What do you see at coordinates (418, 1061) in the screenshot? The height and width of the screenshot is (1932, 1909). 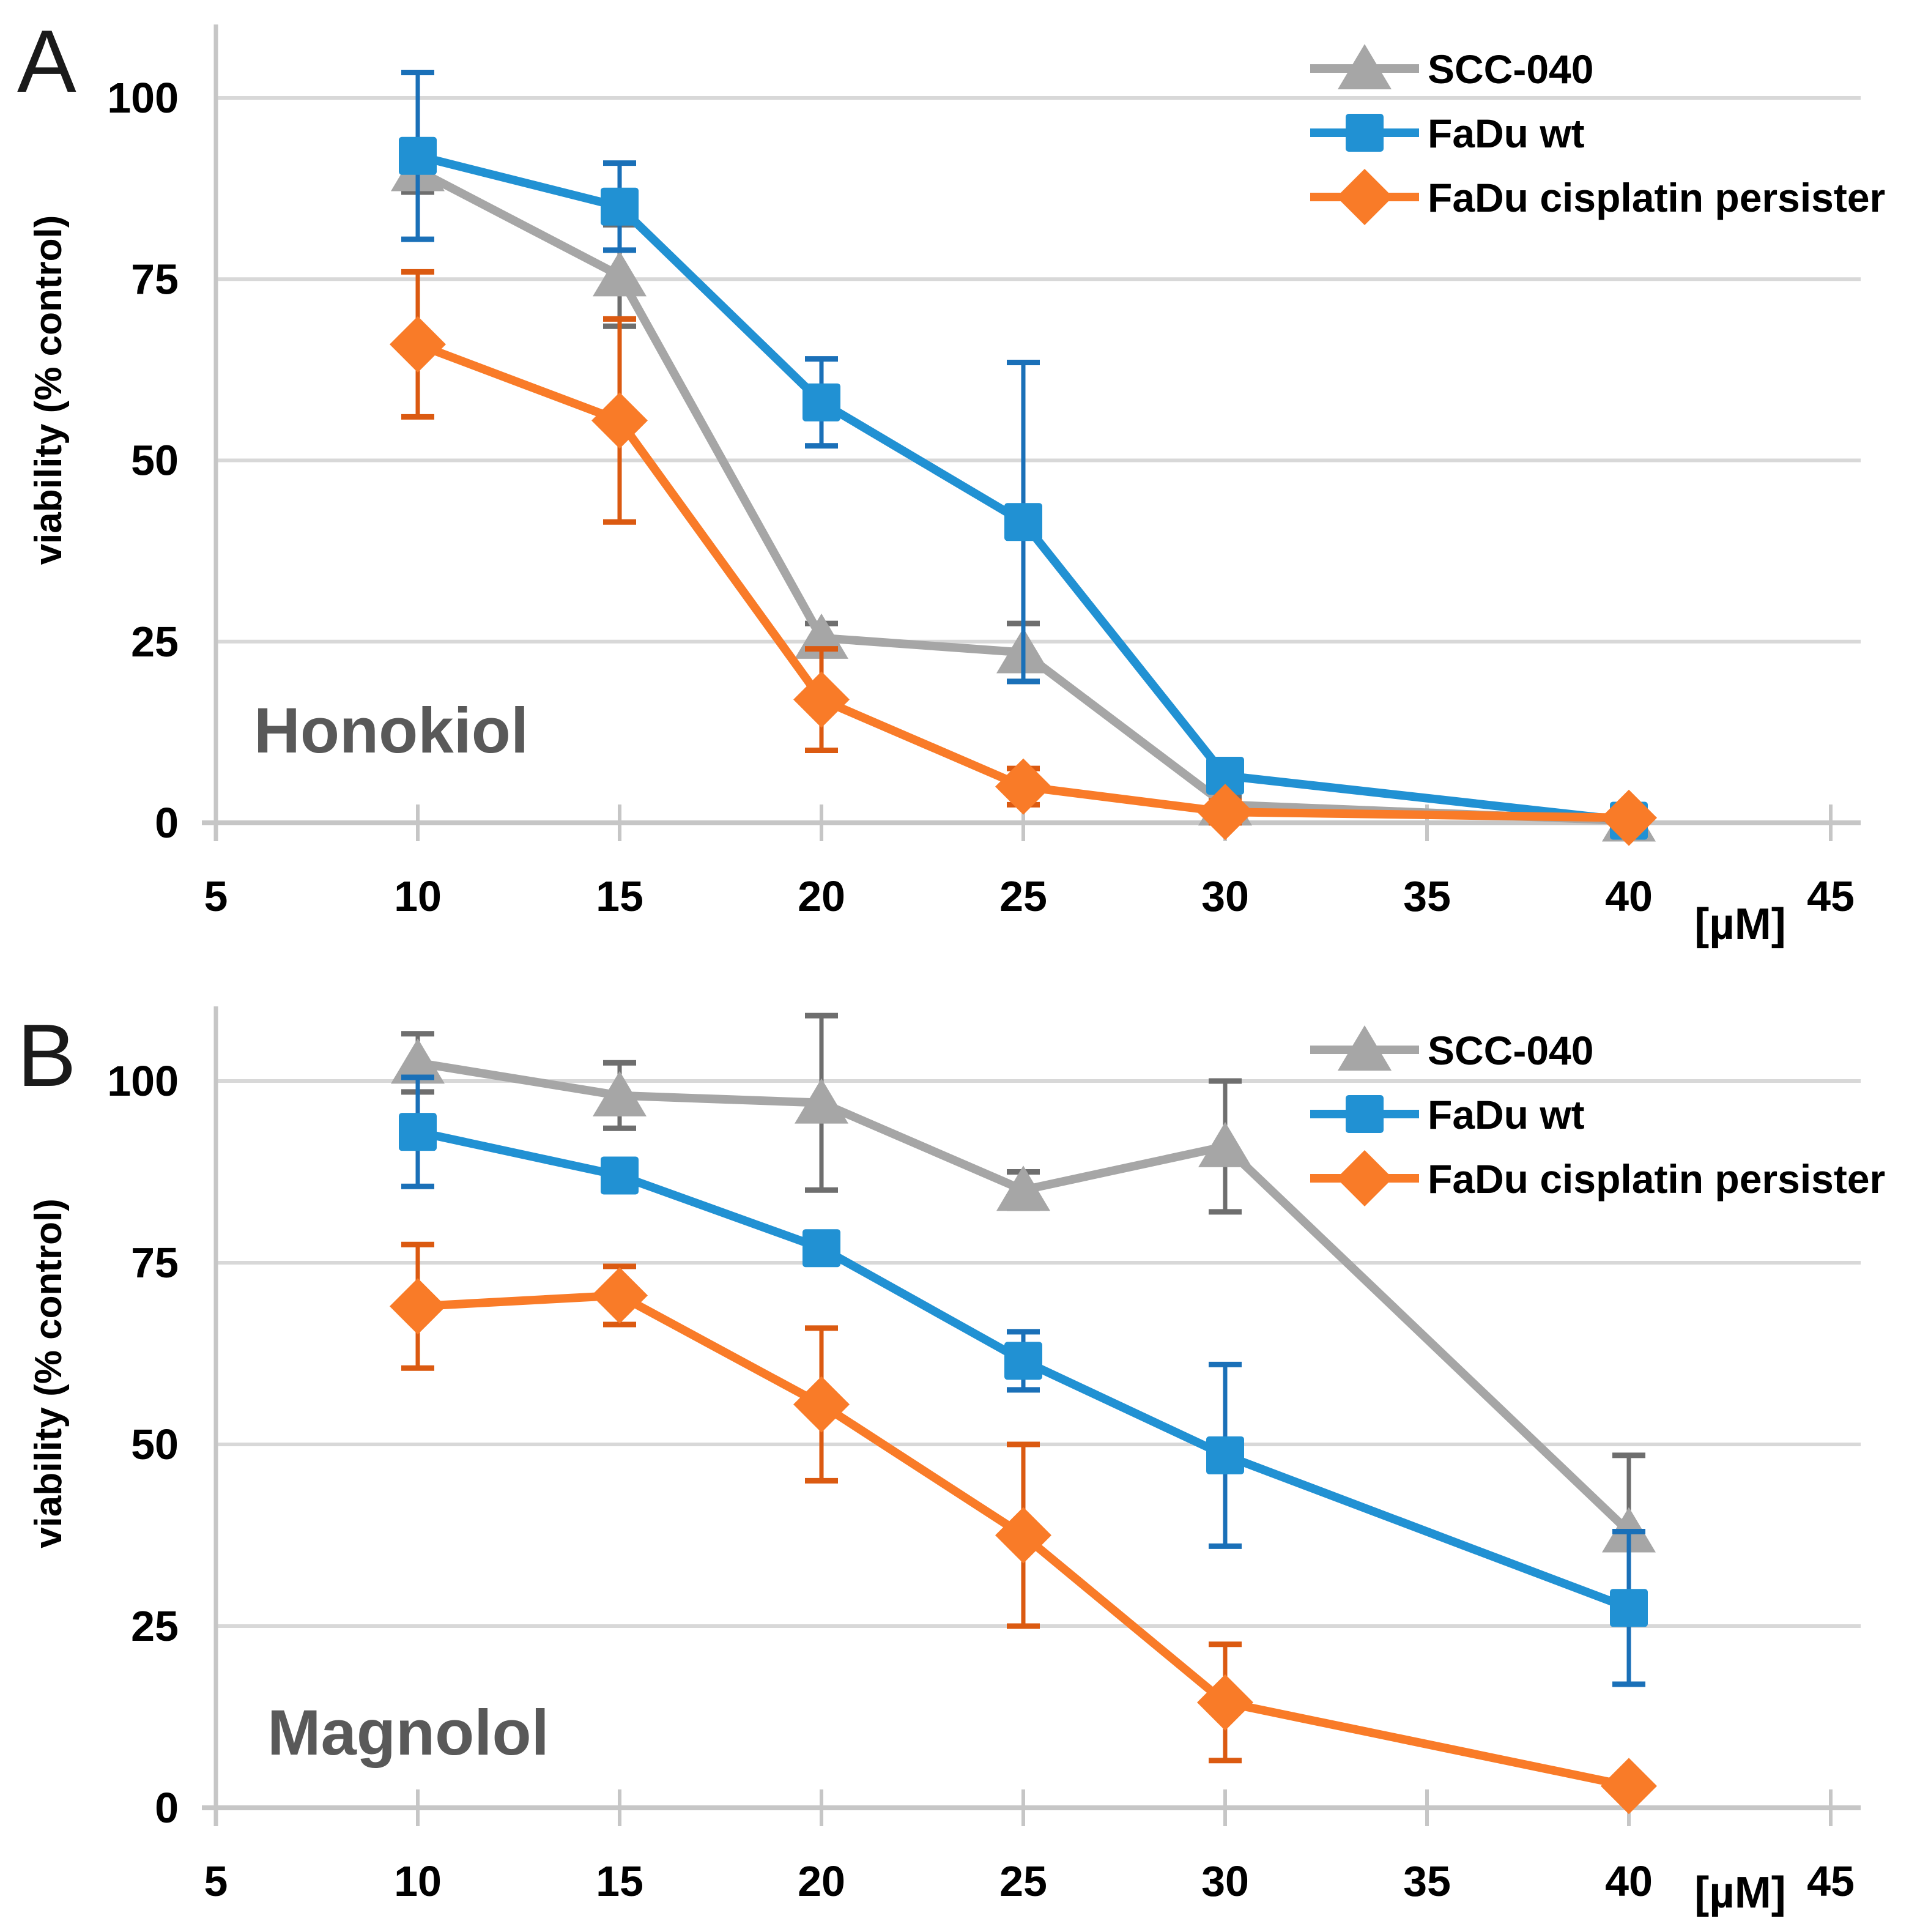 I see `series-scc-040-marker-10um` at bounding box center [418, 1061].